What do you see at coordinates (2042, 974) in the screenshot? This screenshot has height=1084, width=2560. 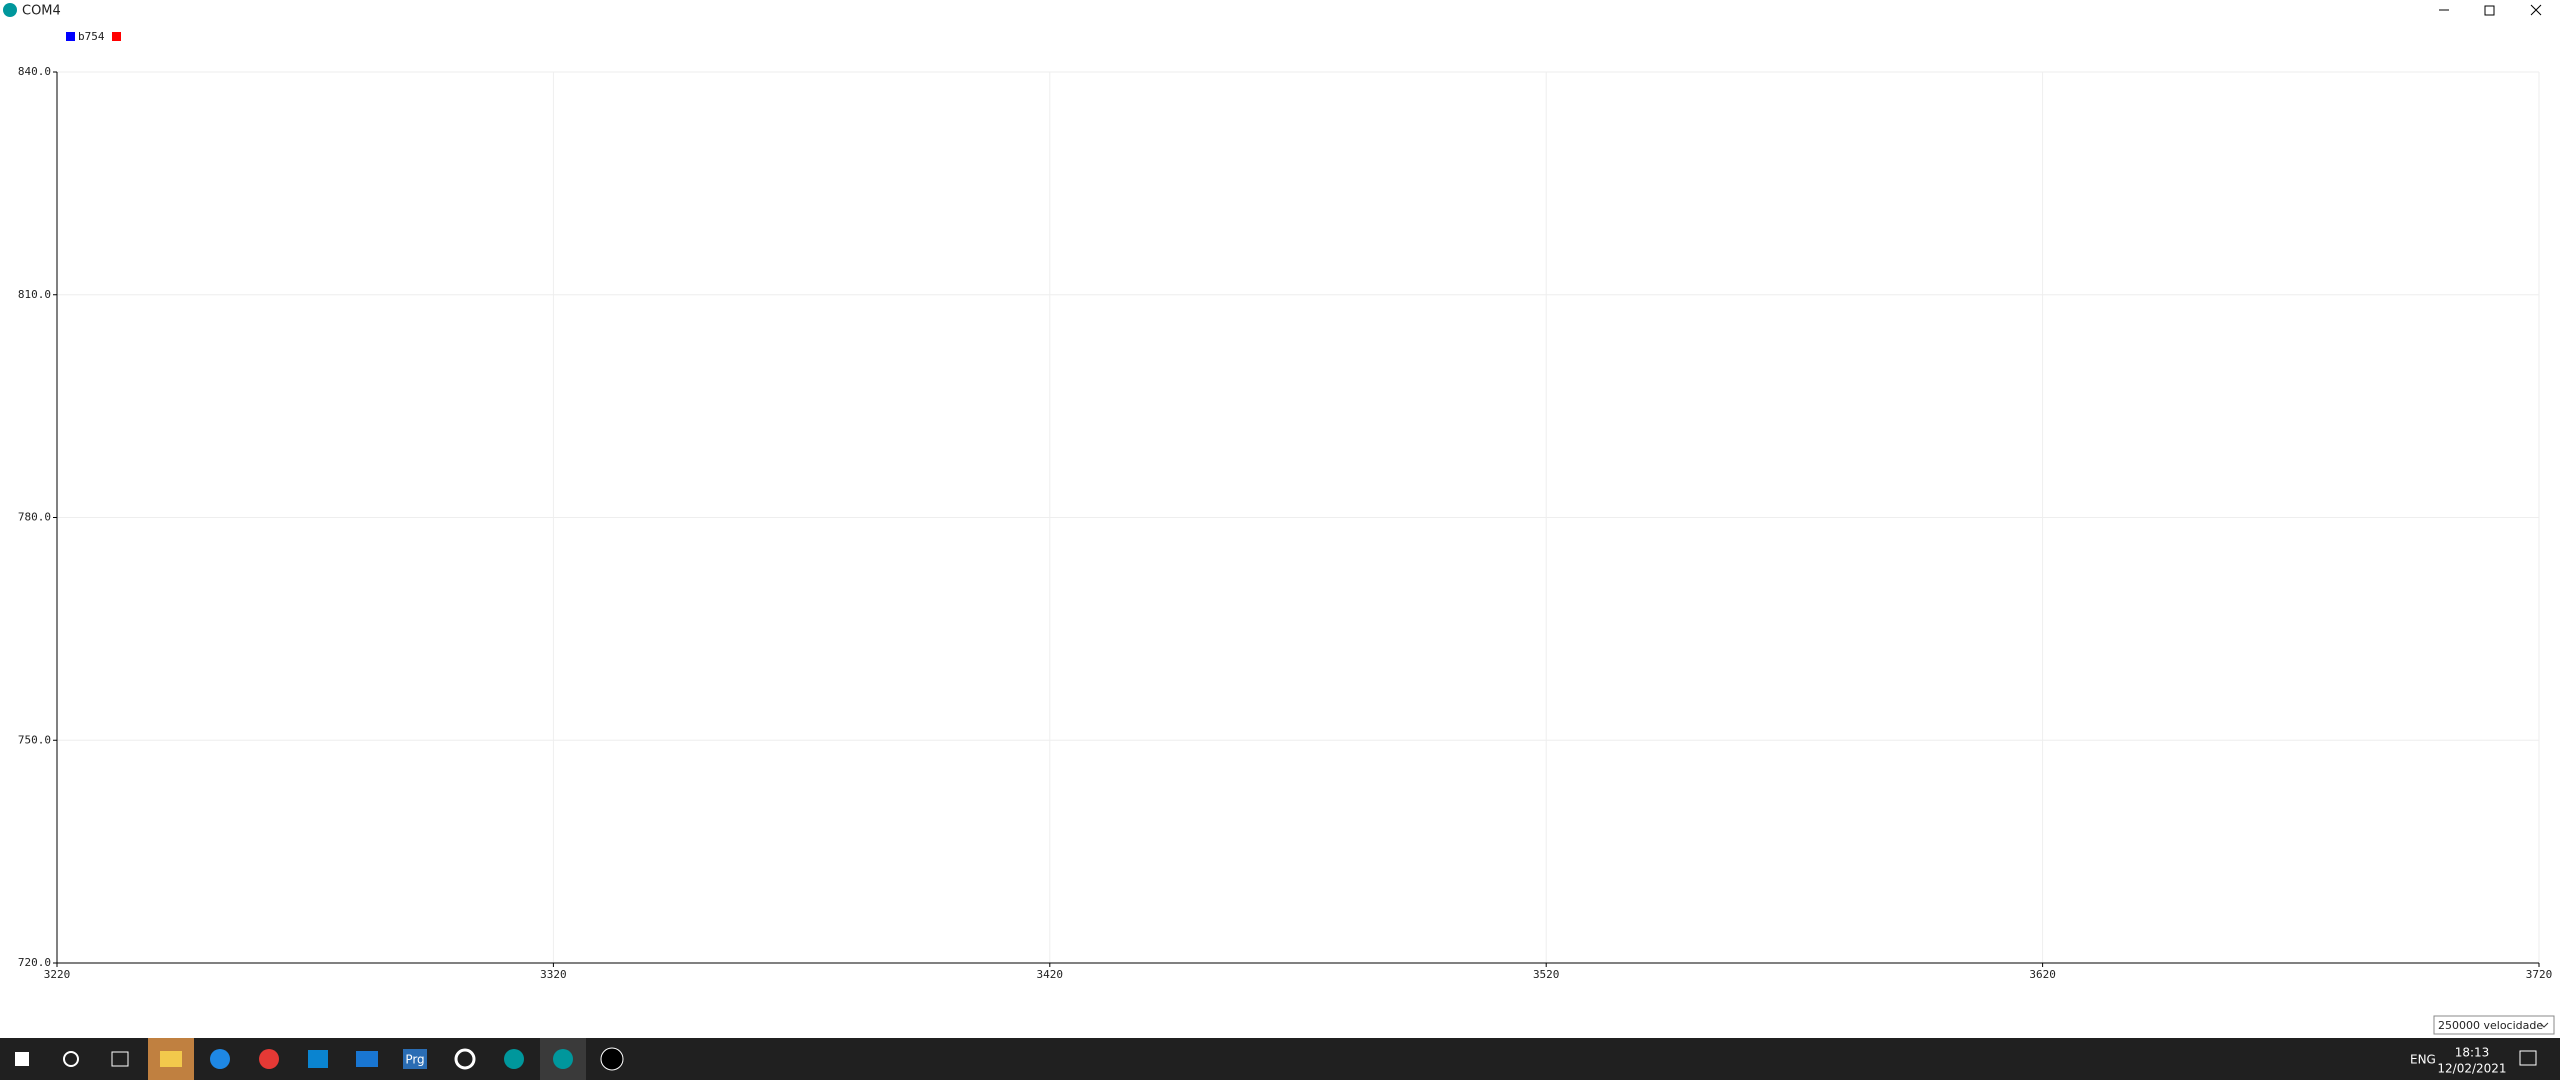 I see `x-tick-label: 3620` at bounding box center [2042, 974].